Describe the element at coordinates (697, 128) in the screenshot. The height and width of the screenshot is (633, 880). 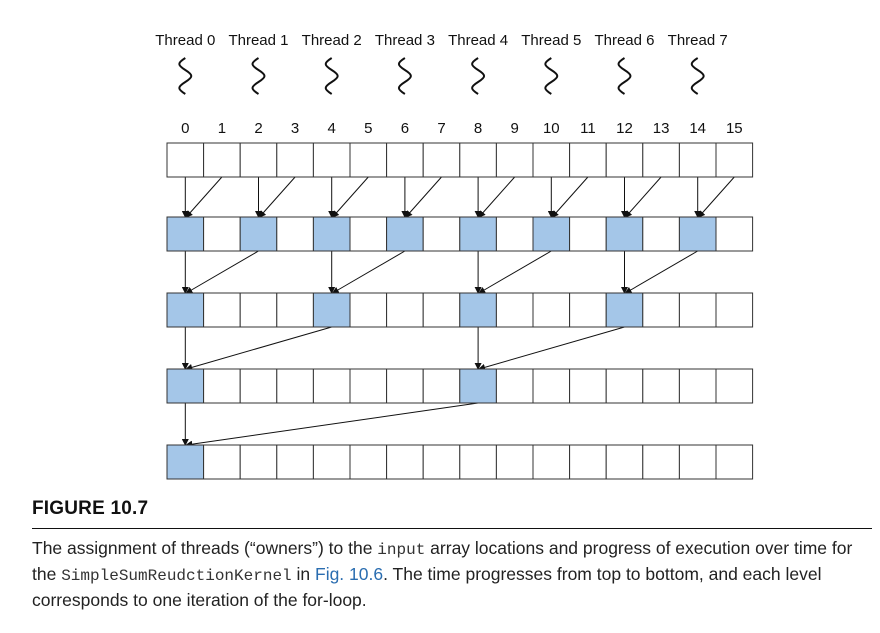
I see `index-label: 14` at that location.